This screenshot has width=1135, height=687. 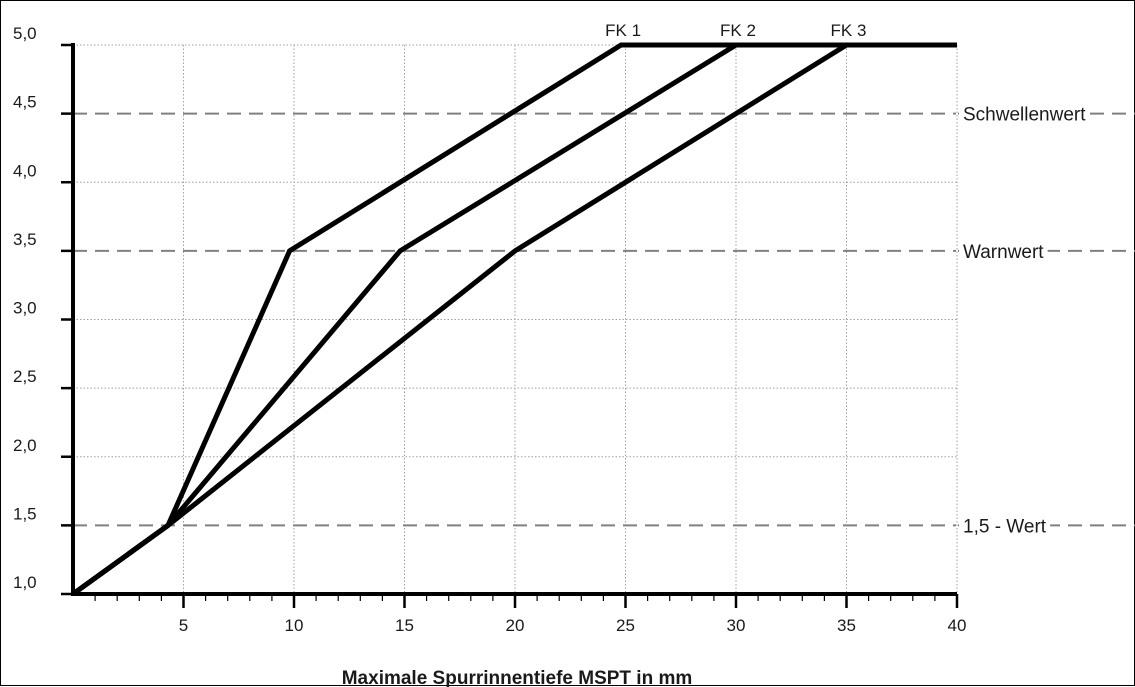 I want to click on x-tick-label: 40, so click(x=957, y=625).